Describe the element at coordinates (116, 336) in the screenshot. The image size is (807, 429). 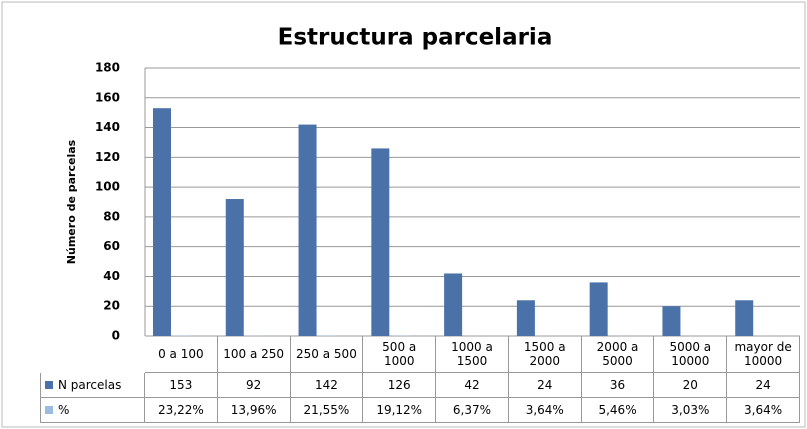
I see `y-tick-label: 0` at that location.